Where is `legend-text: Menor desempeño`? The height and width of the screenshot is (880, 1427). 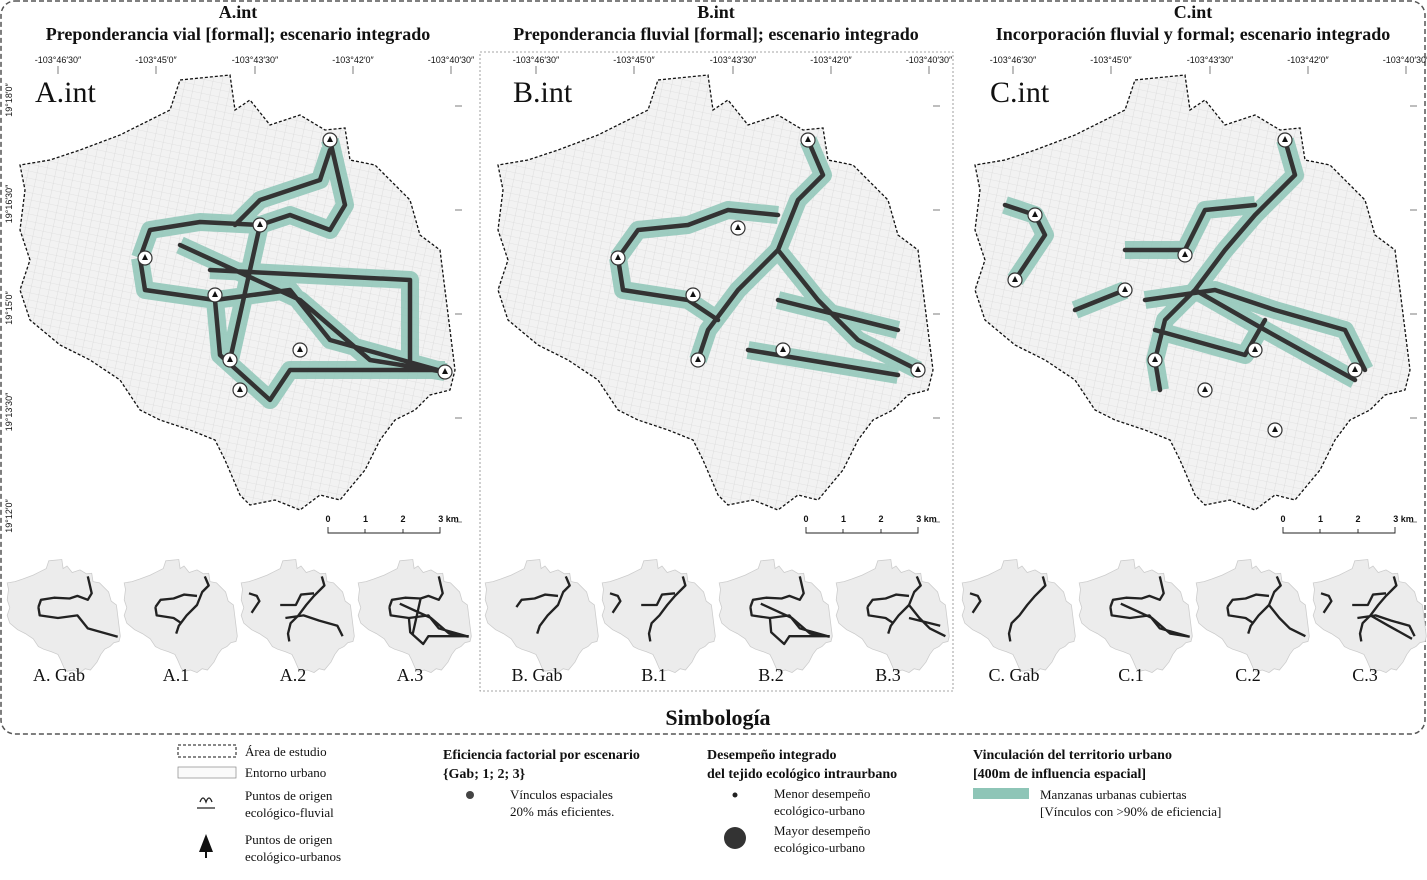
legend-text: Menor desempeño is located at coordinates (822, 793).